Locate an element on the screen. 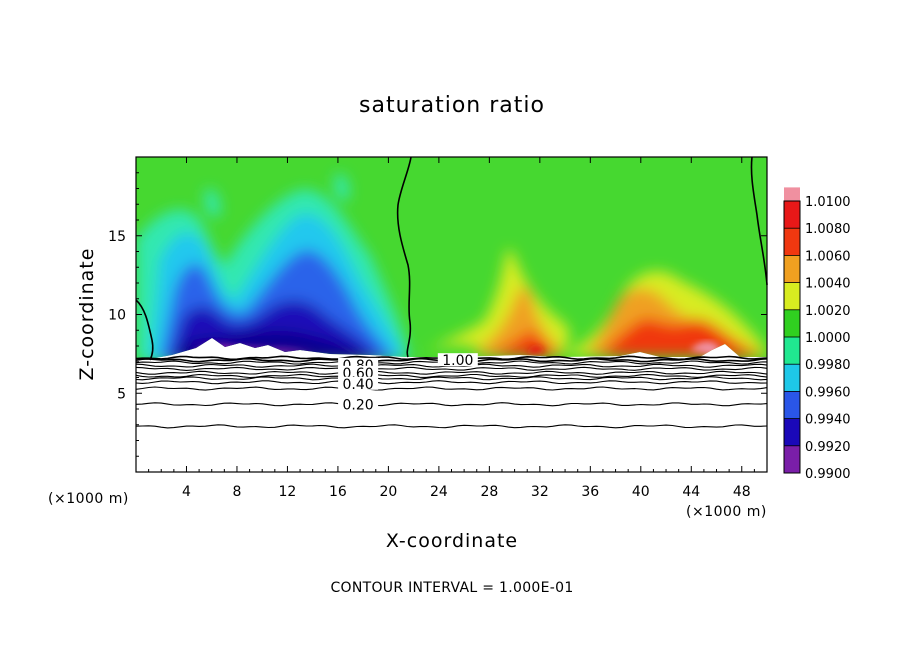  contour-1.00-right is located at coordinates (759, 221).